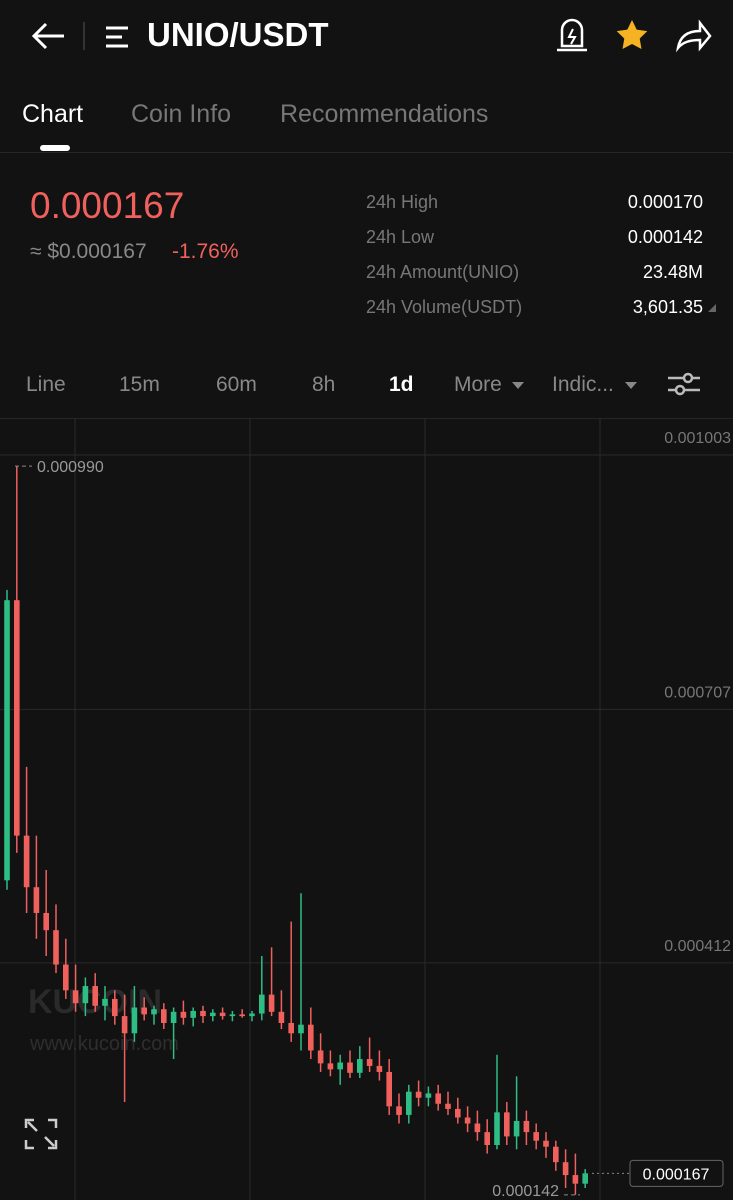 The image size is (733, 1200). What do you see at coordinates (697, 438) in the screenshot?
I see `y-tick-label: 0.001003` at bounding box center [697, 438].